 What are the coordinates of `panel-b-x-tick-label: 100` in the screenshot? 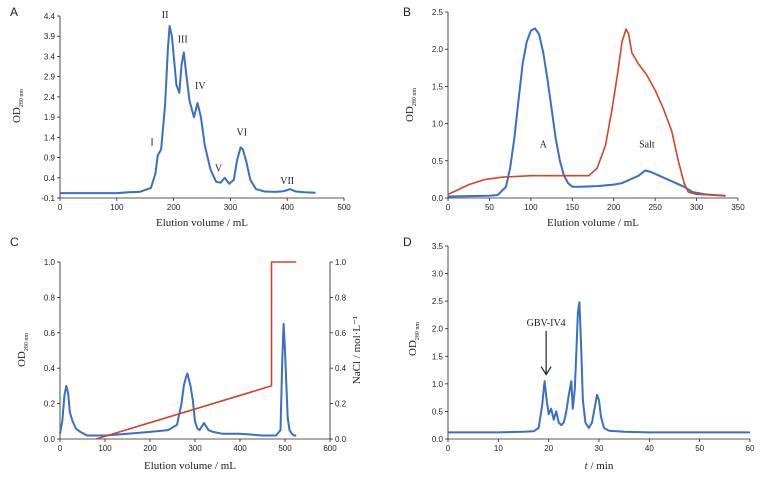 It's located at (531, 207).